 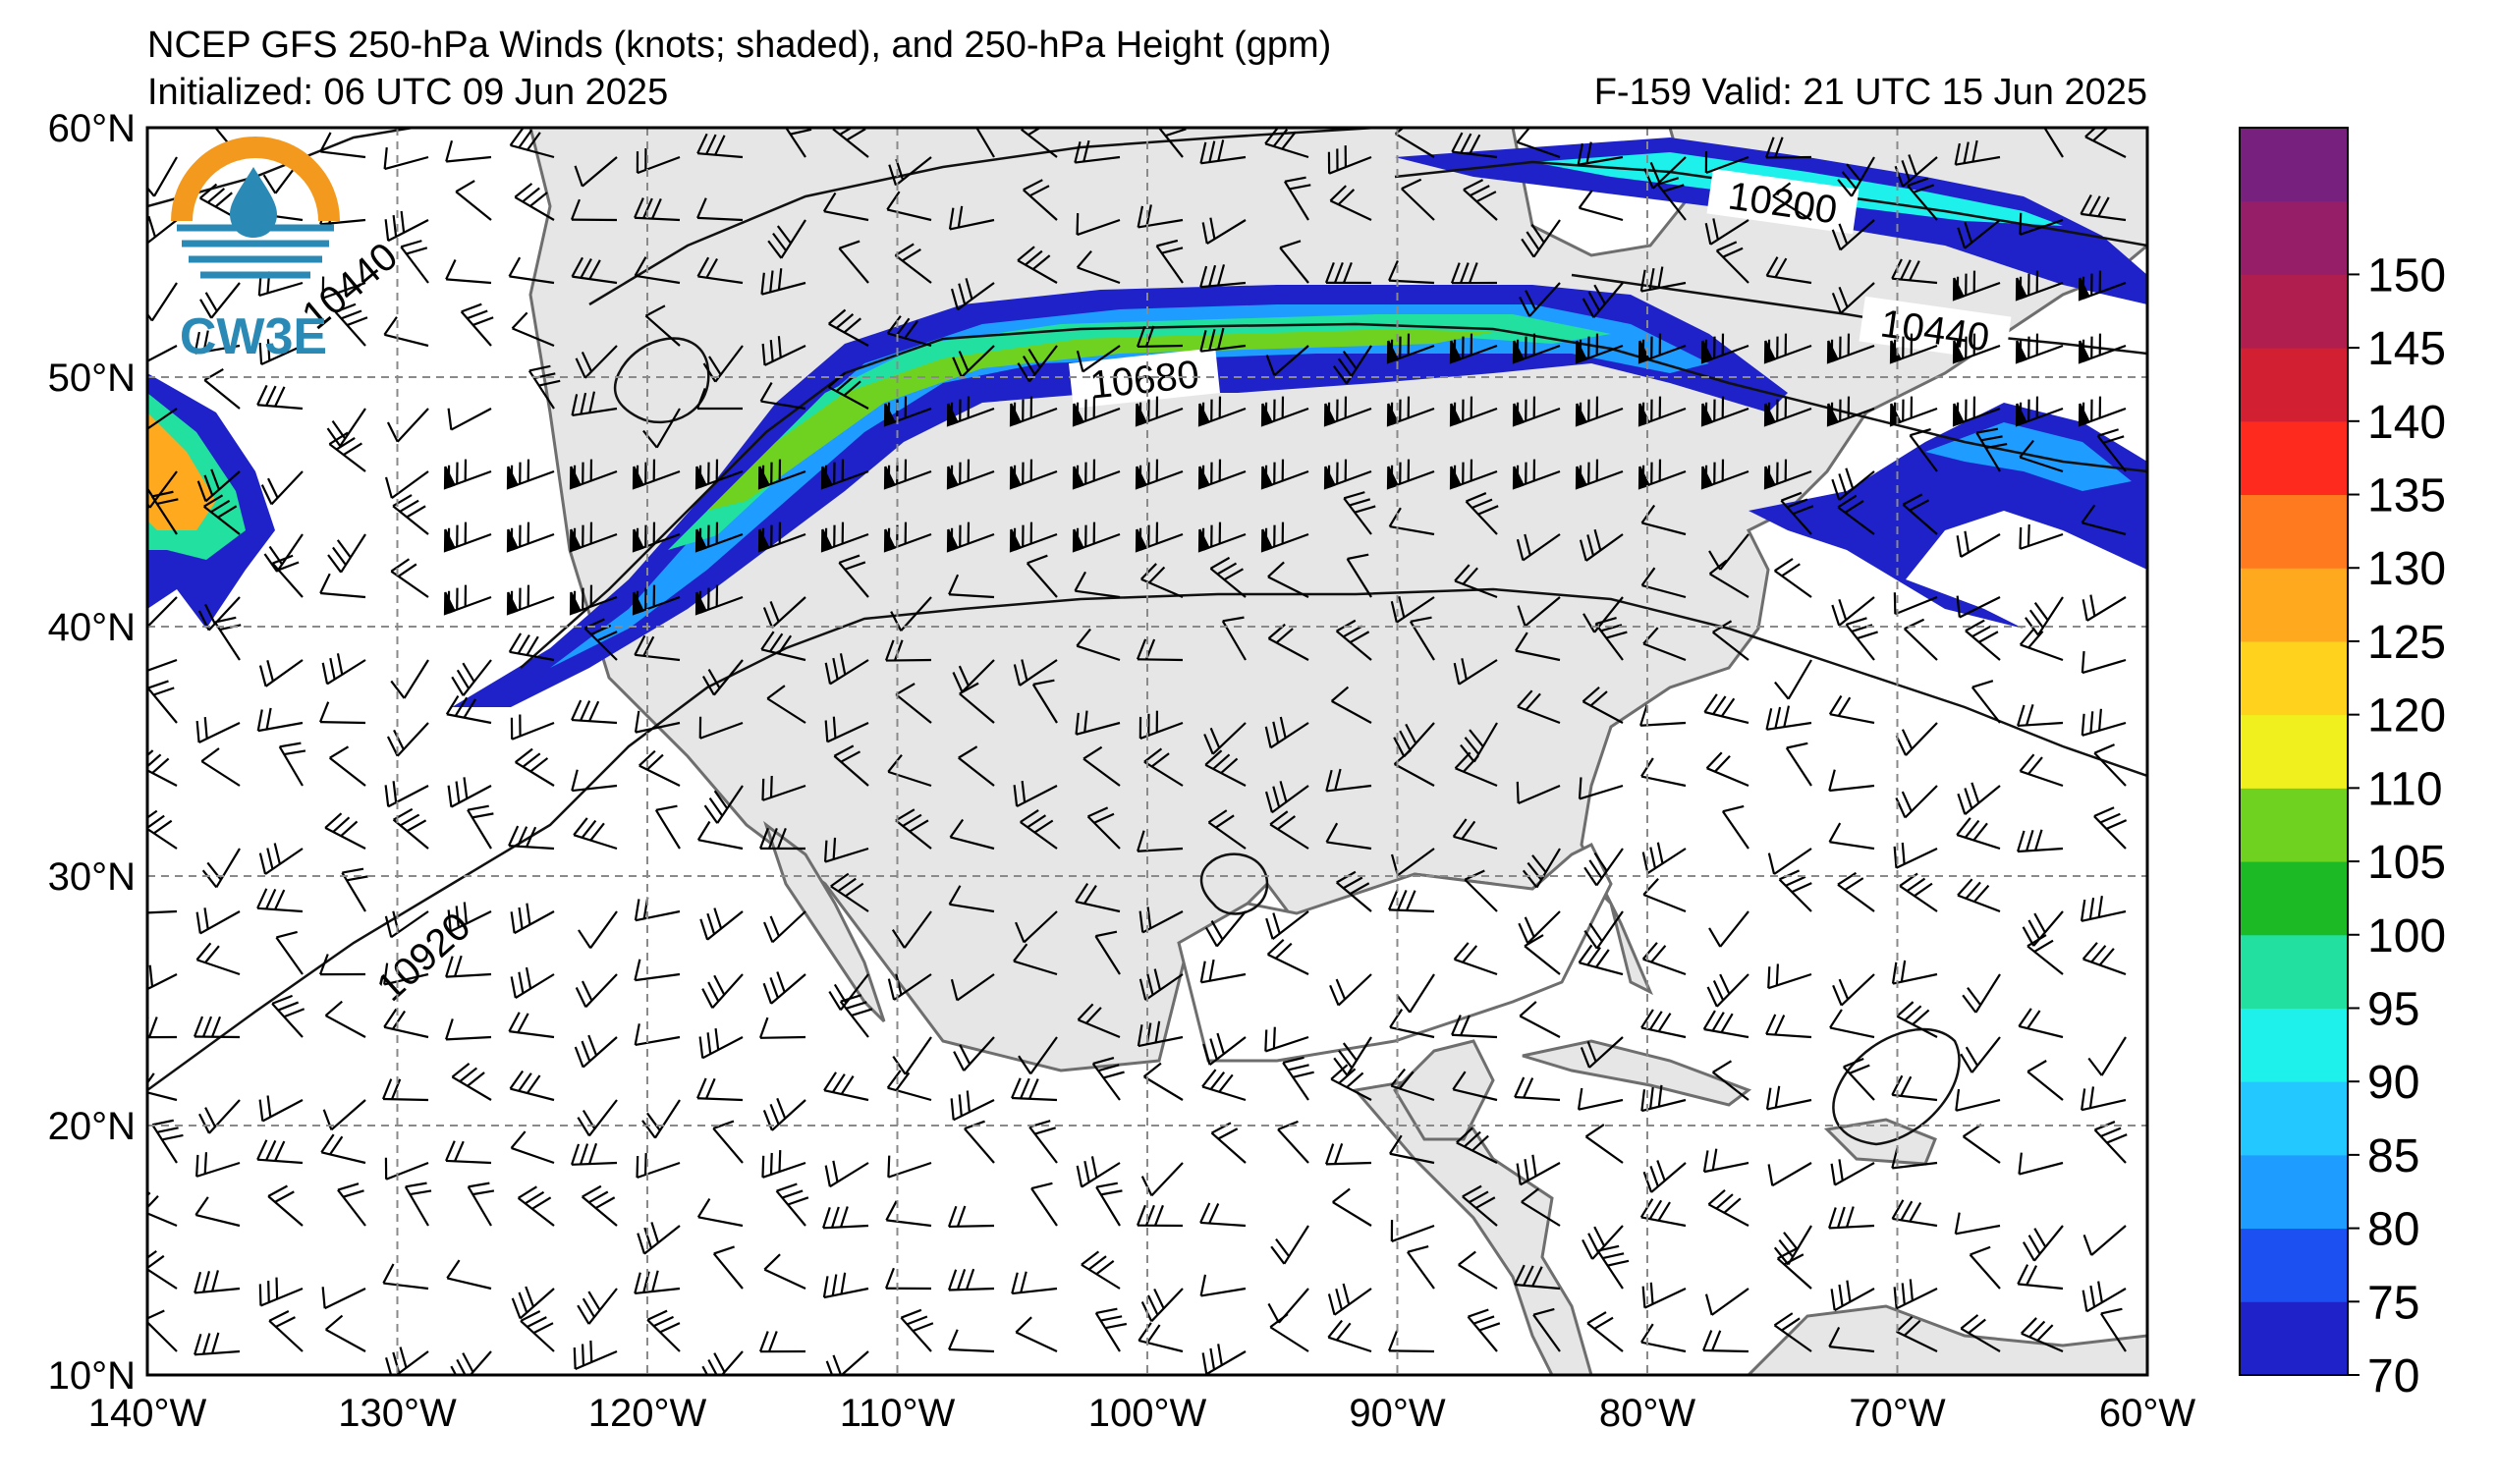 I want to click on latitude-tick-label: 20°N, so click(x=92, y=1126).